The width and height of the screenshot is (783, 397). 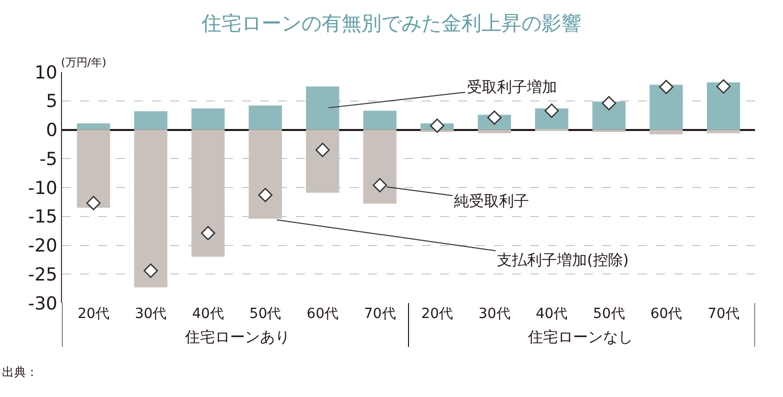 I want to click on y-tick-label: 5, so click(x=52, y=101).